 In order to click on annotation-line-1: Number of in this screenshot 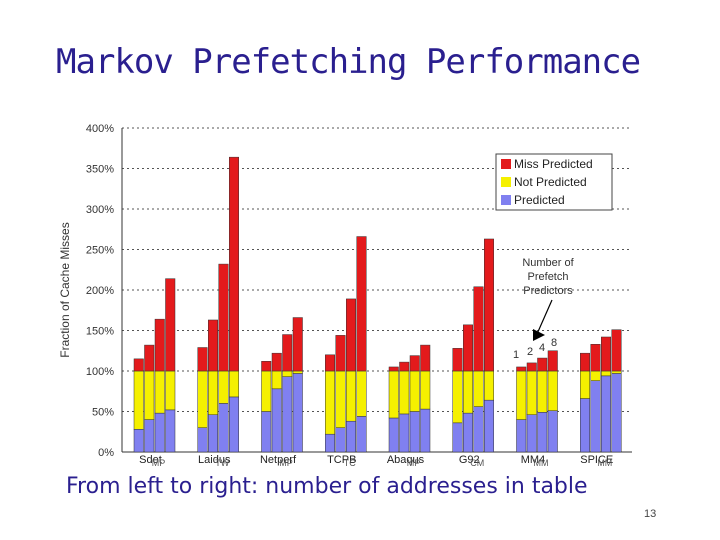, I will do `click(548, 263)`.